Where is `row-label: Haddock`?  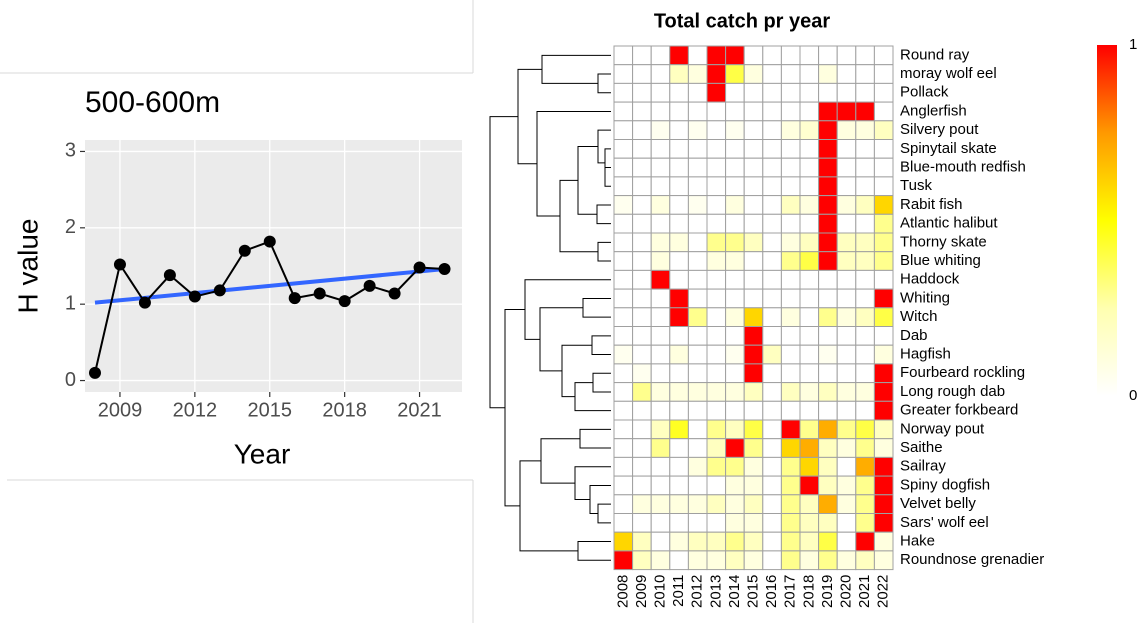
row-label: Haddock is located at coordinates (930, 279).